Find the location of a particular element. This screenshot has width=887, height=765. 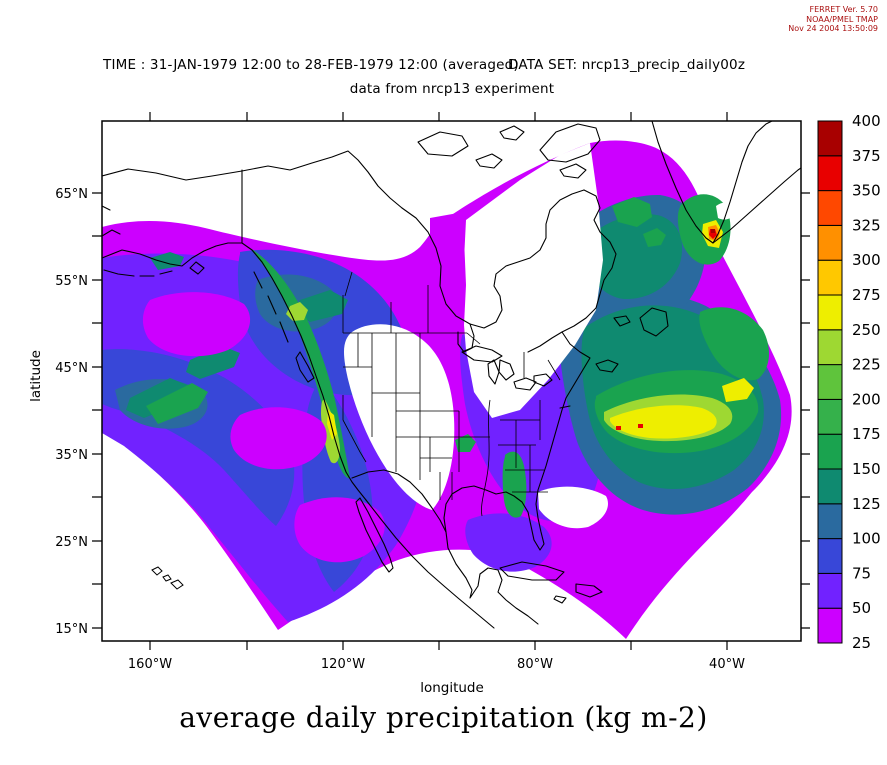

colorbar-level-label: 275 is located at coordinates (866, 295).